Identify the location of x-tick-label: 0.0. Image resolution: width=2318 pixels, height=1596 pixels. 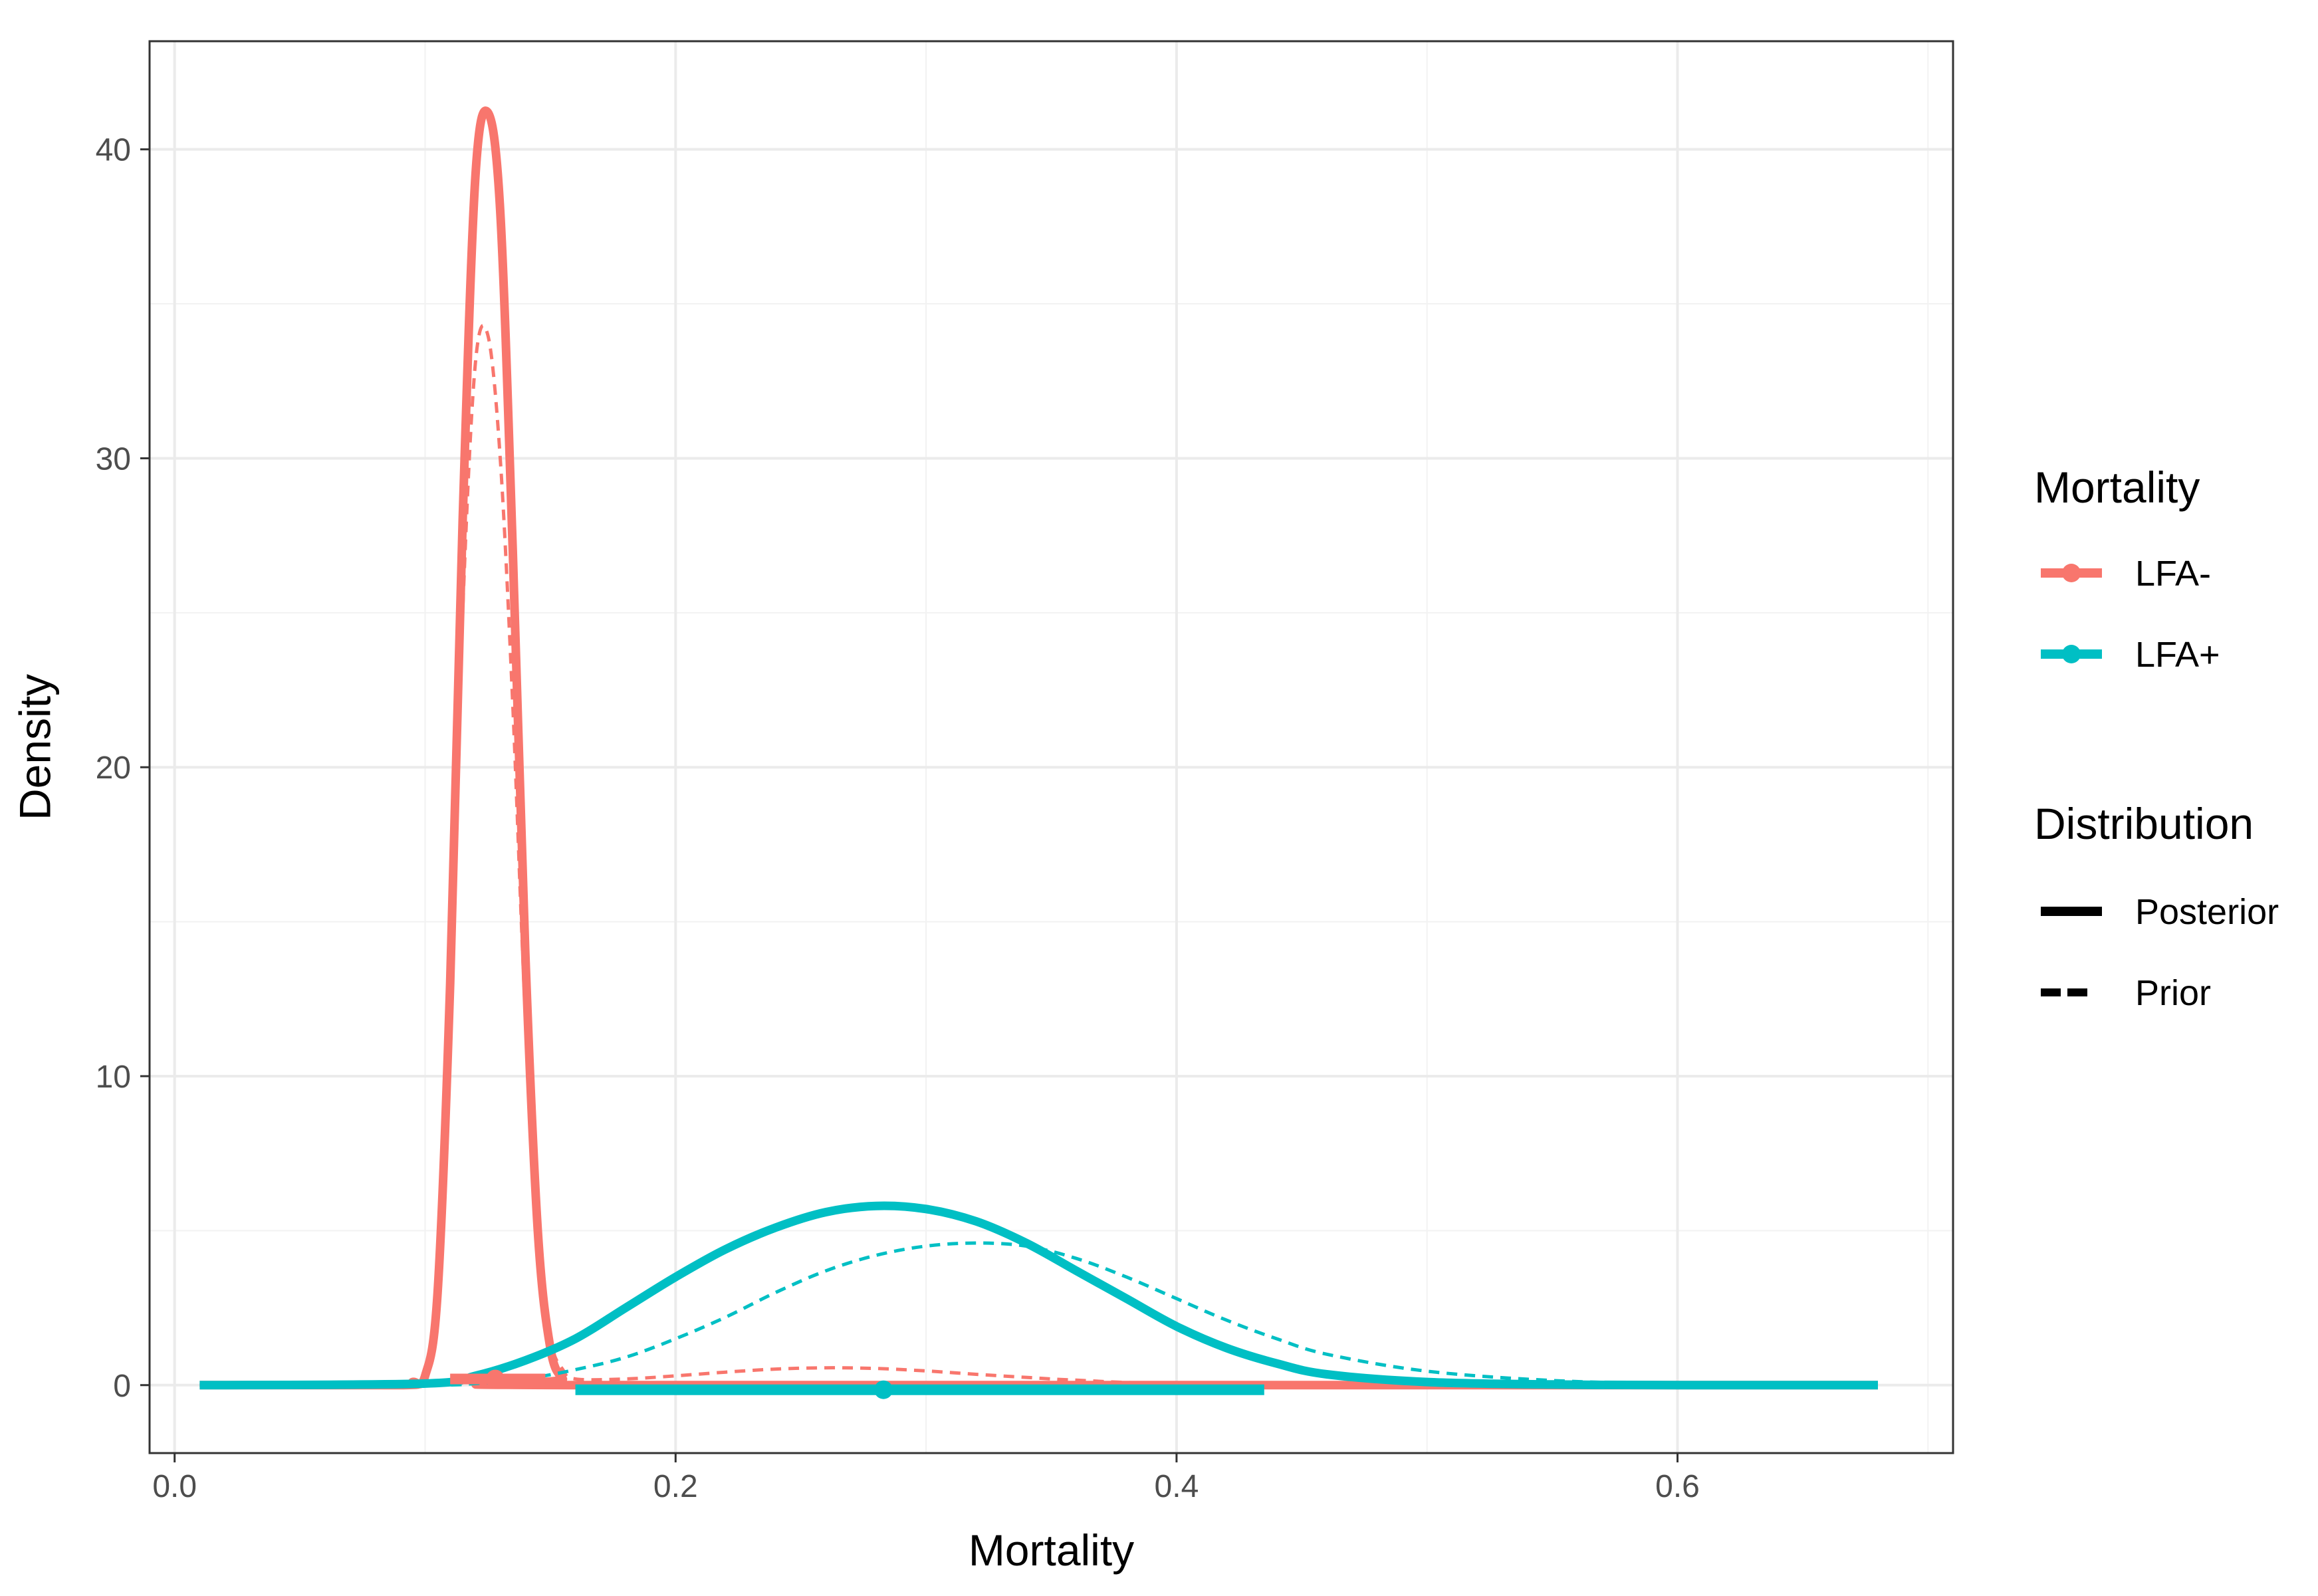
(175, 1486).